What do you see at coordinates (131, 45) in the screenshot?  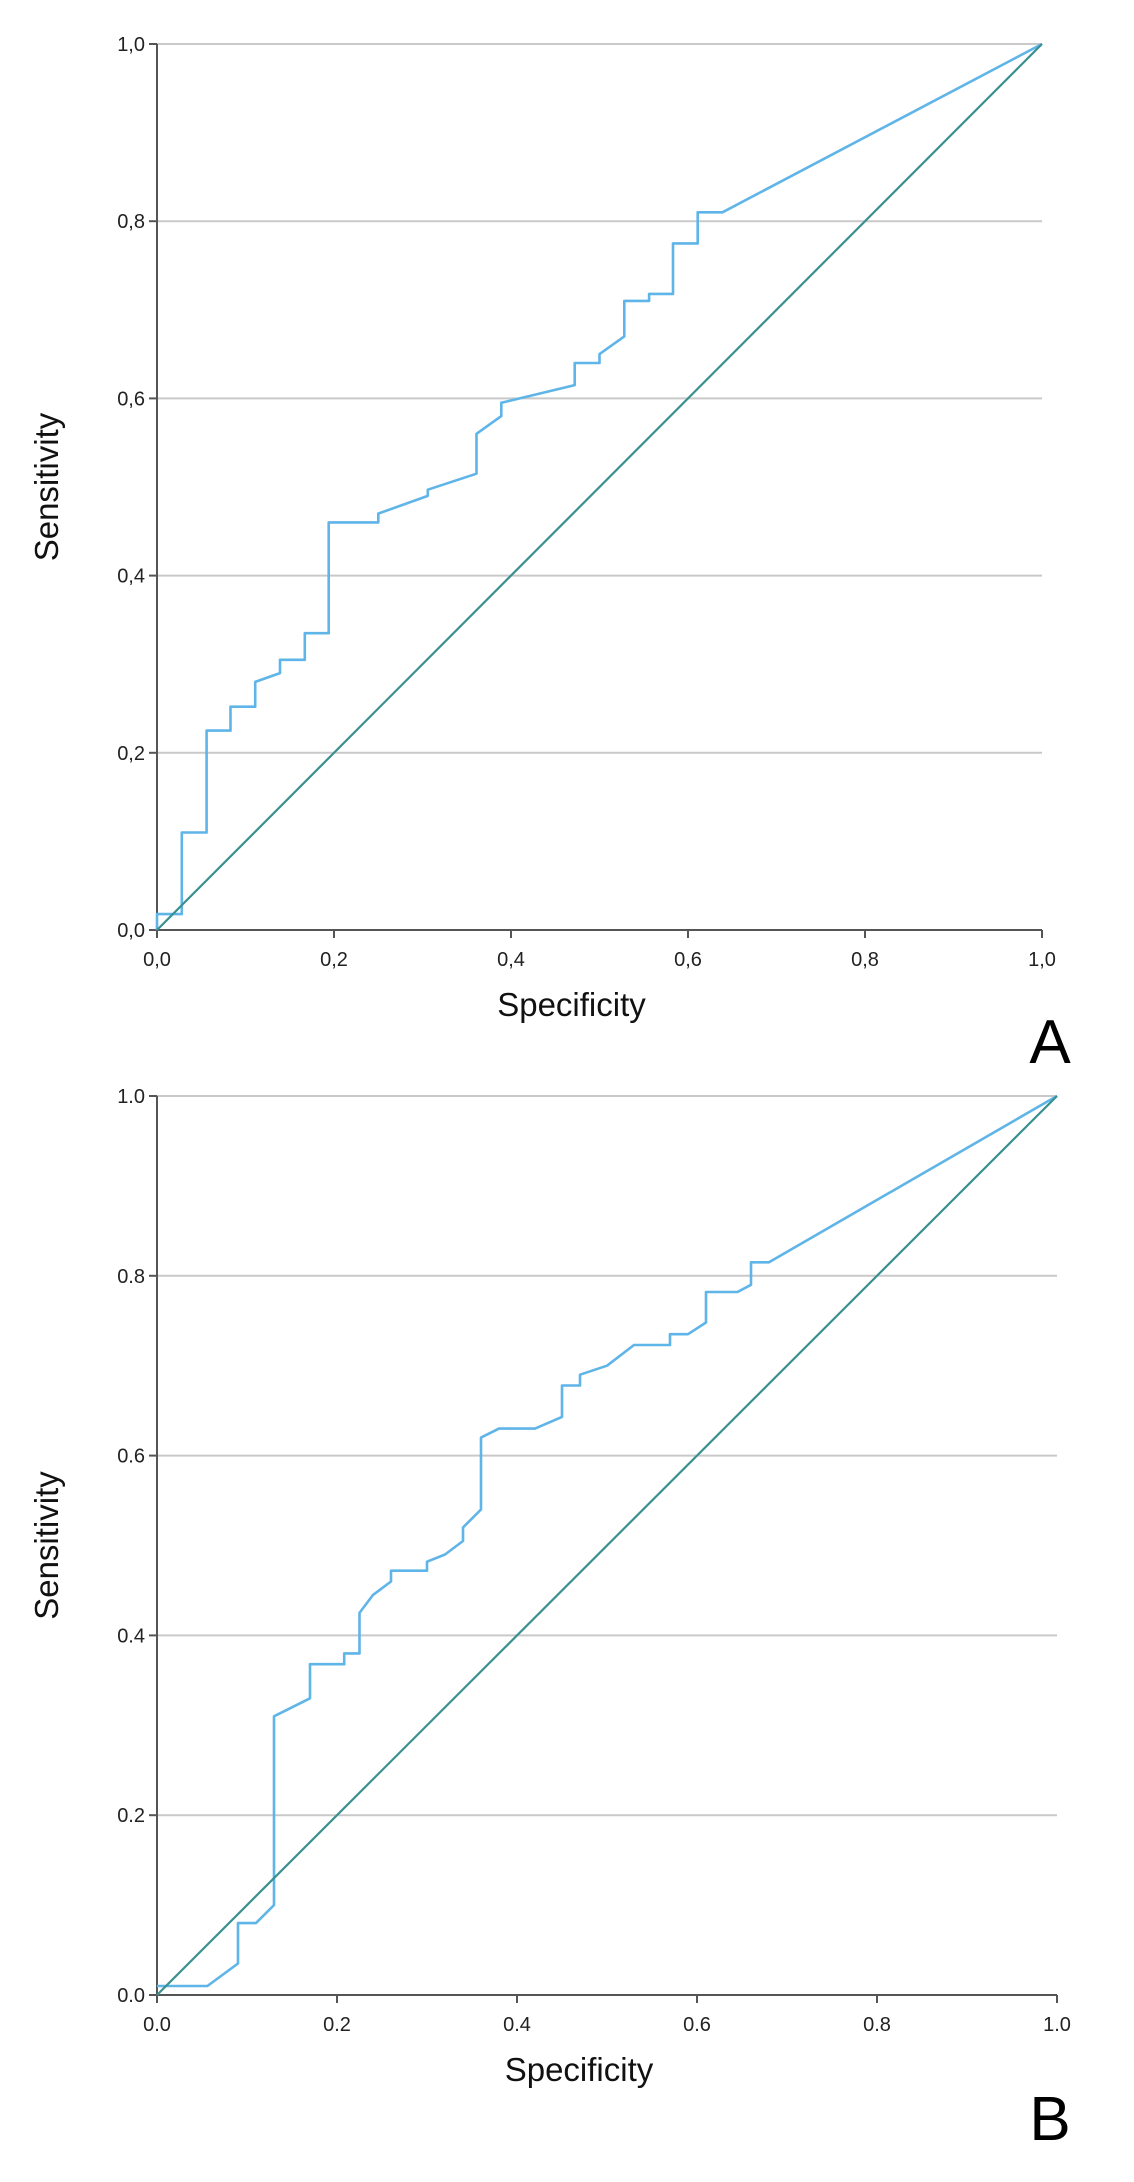 I see `y-tick-label: 1,0` at bounding box center [131, 45].